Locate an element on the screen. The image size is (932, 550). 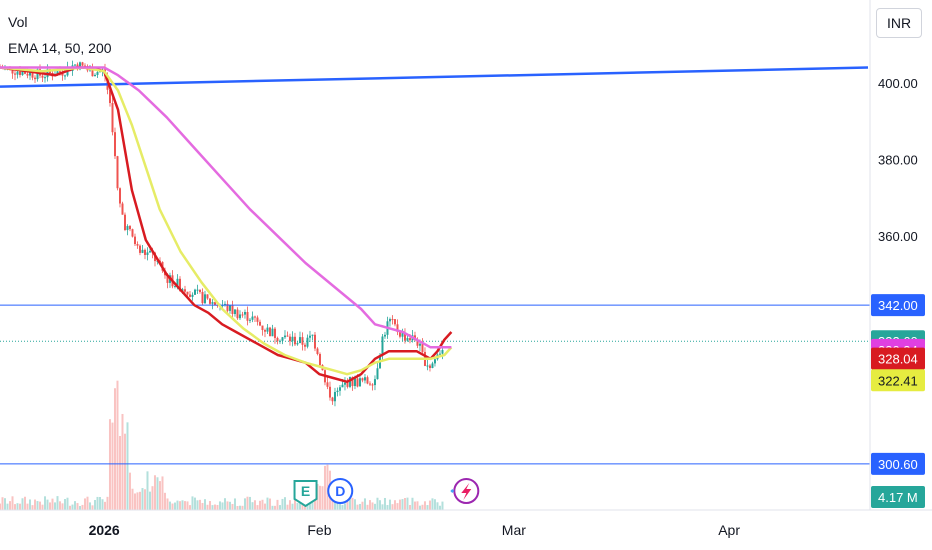
svg-text: 322.41 is located at coordinates (898, 380).